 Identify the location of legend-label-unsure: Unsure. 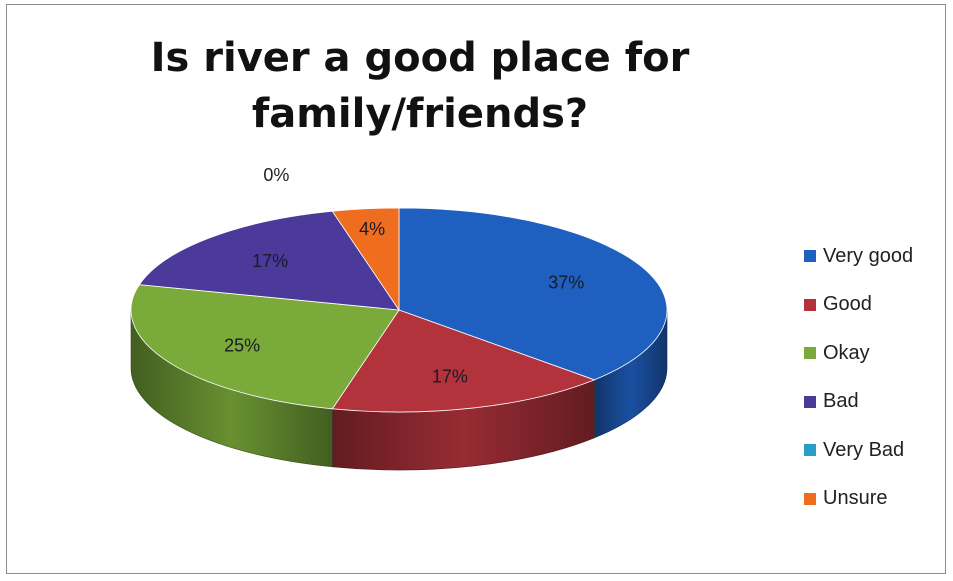
(855, 498).